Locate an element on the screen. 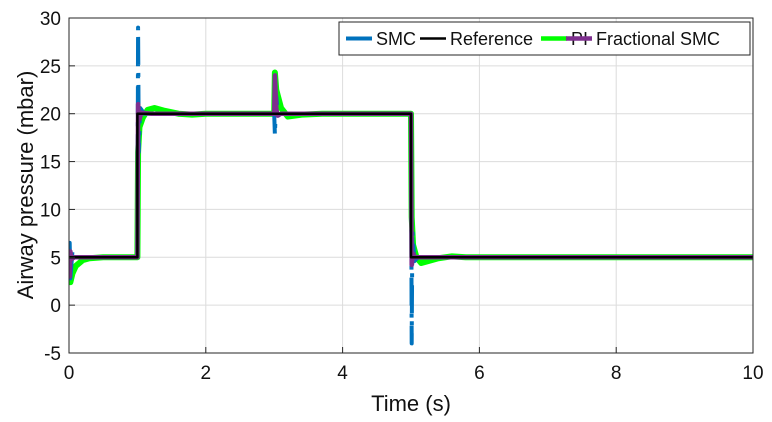 The image size is (772, 422). x-axis-label: Time (s) is located at coordinates (411, 403).